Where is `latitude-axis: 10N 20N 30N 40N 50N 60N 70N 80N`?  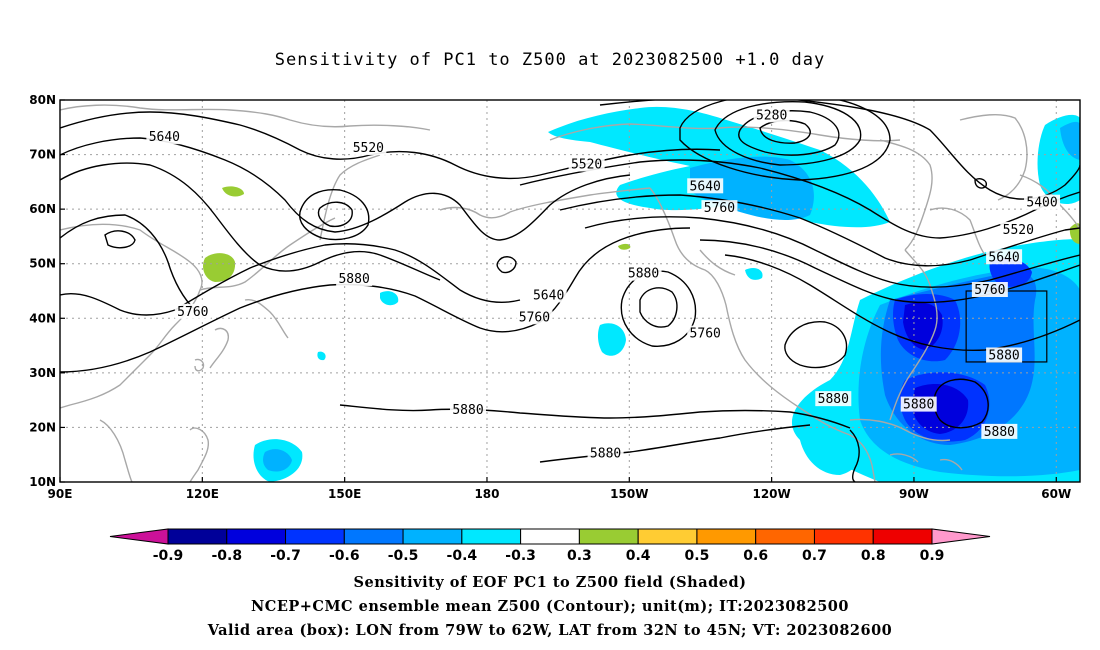
latitude-axis: 10N 20N 30N 40N 50N 60N 70N 80N is located at coordinates (47, 291).